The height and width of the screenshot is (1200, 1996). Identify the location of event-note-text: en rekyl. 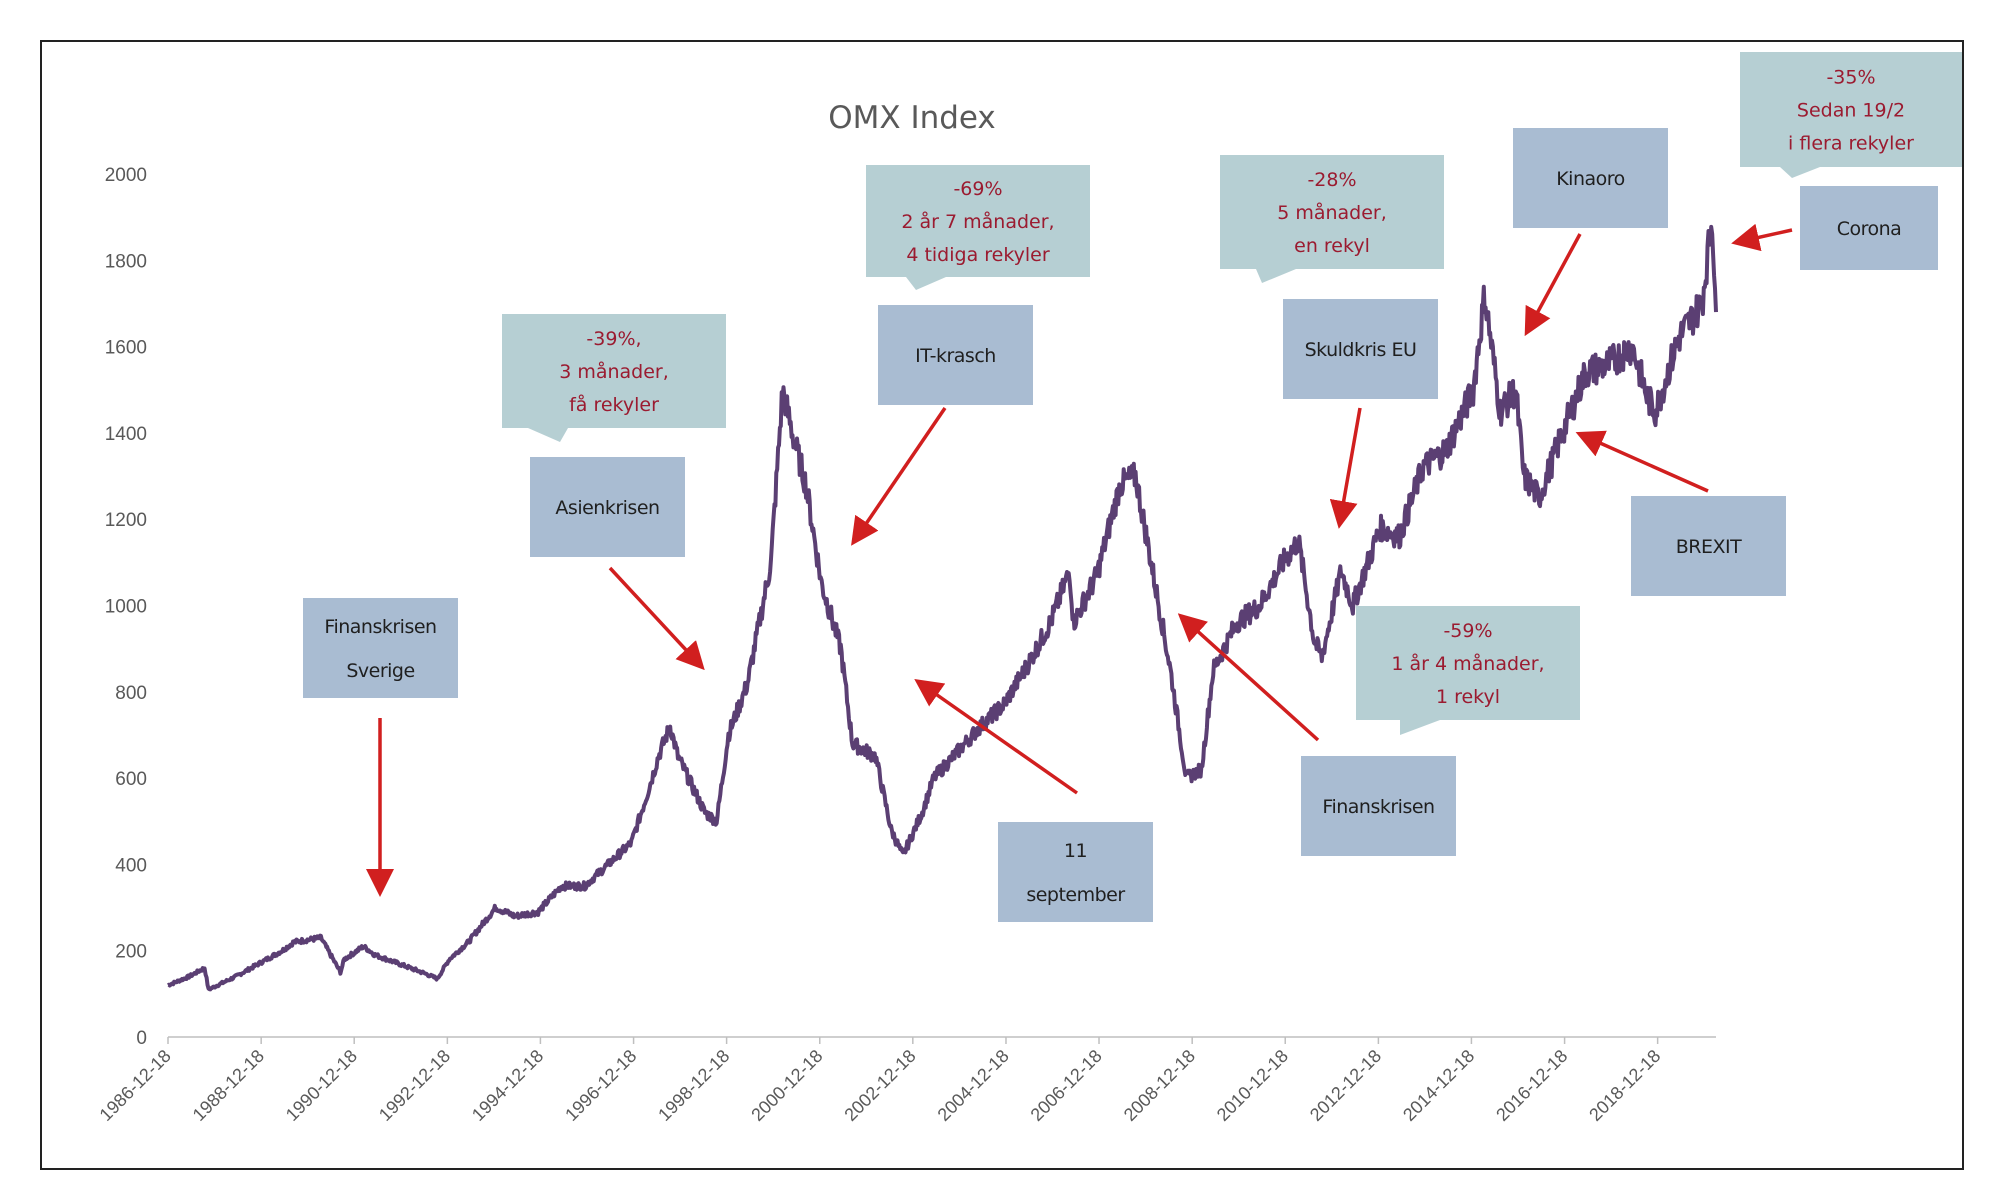
(1332, 246).